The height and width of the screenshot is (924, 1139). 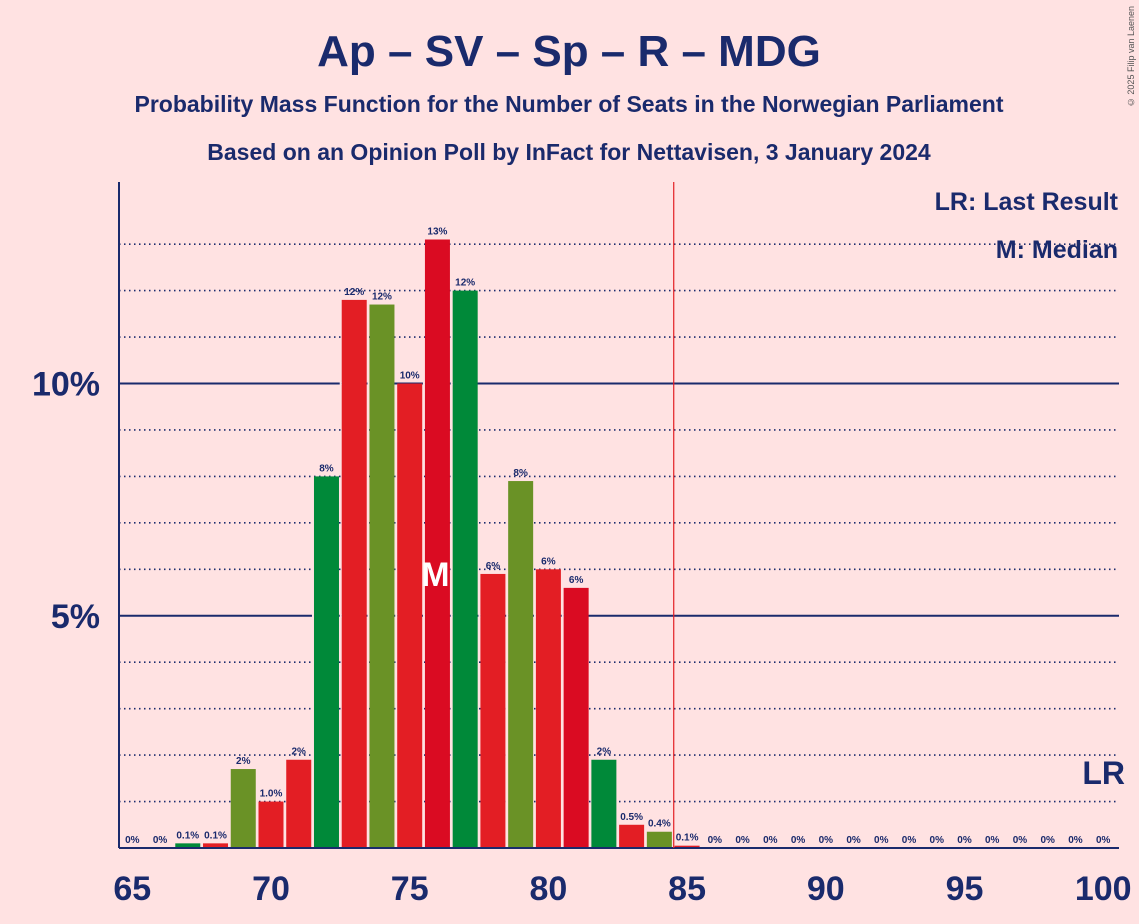 What do you see at coordinates (622, 889) in the screenshot?
I see `x-axis-labels: 65 70 75 80 85 90 95 100` at bounding box center [622, 889].